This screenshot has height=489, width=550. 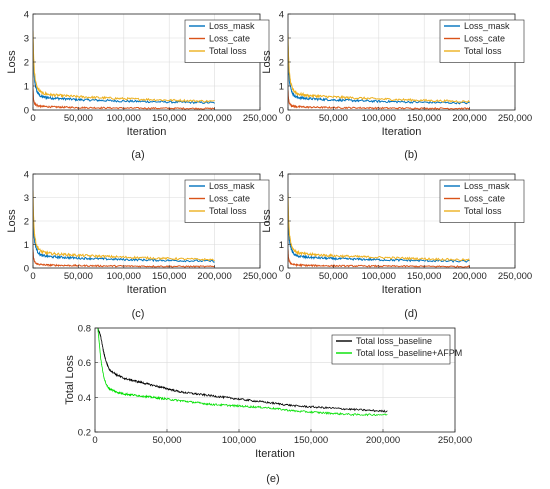 What do you see at coordinates (272, 479) in the screenshot?
I see `panel-caption: (e)` at bounding box center [272, 479].